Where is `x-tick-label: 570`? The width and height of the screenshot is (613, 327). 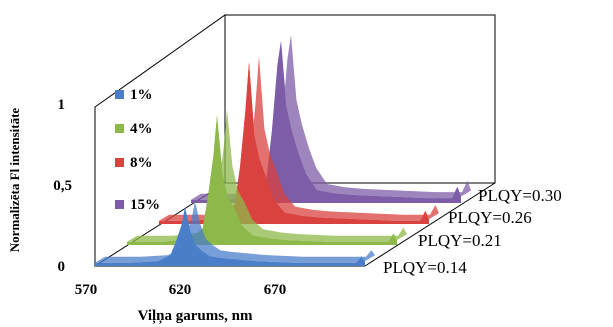
x-tick-label: 570 is located at coordinates (86, 290).